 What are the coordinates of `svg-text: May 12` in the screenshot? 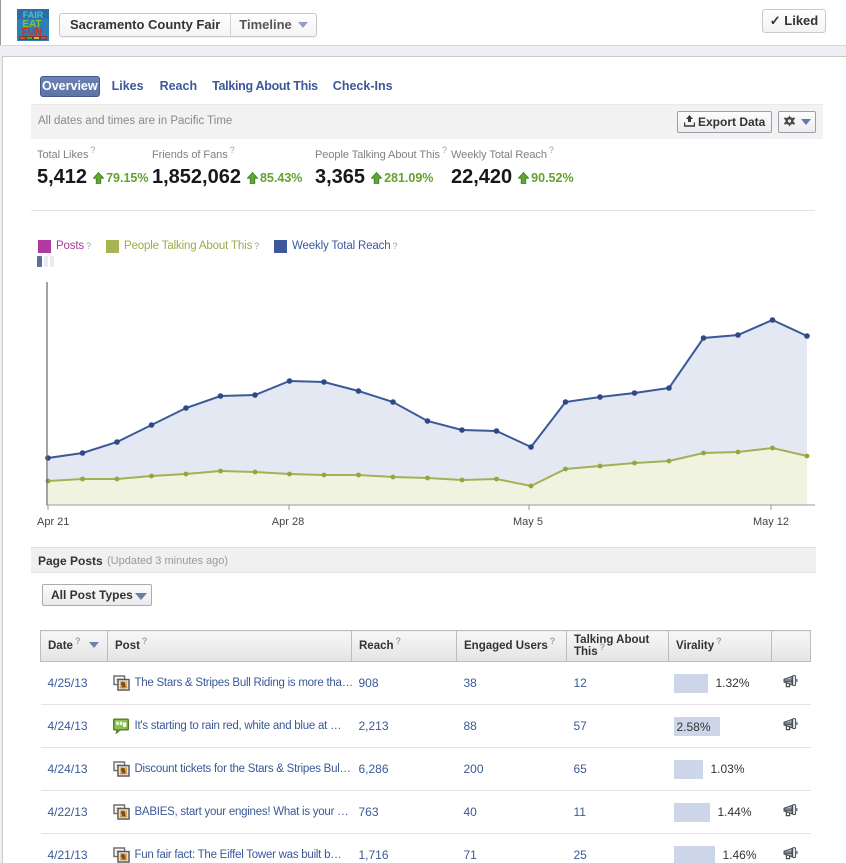 It's located at (771, 522).